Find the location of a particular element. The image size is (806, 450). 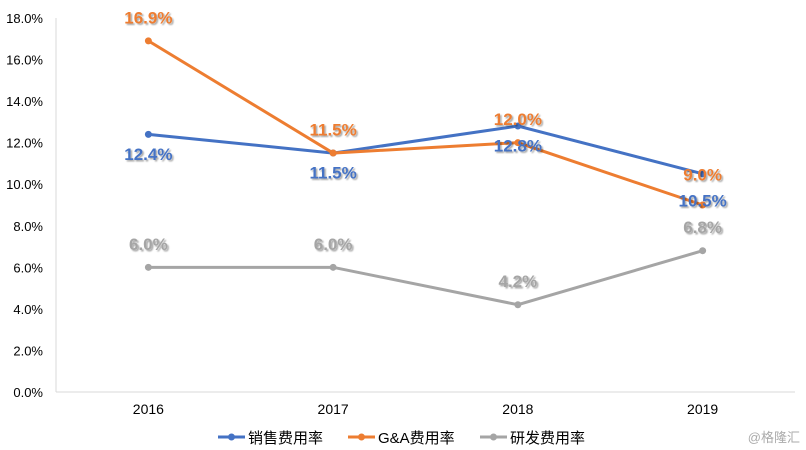

y-tick-label: 12.0% is located at coordinates (24, 143).